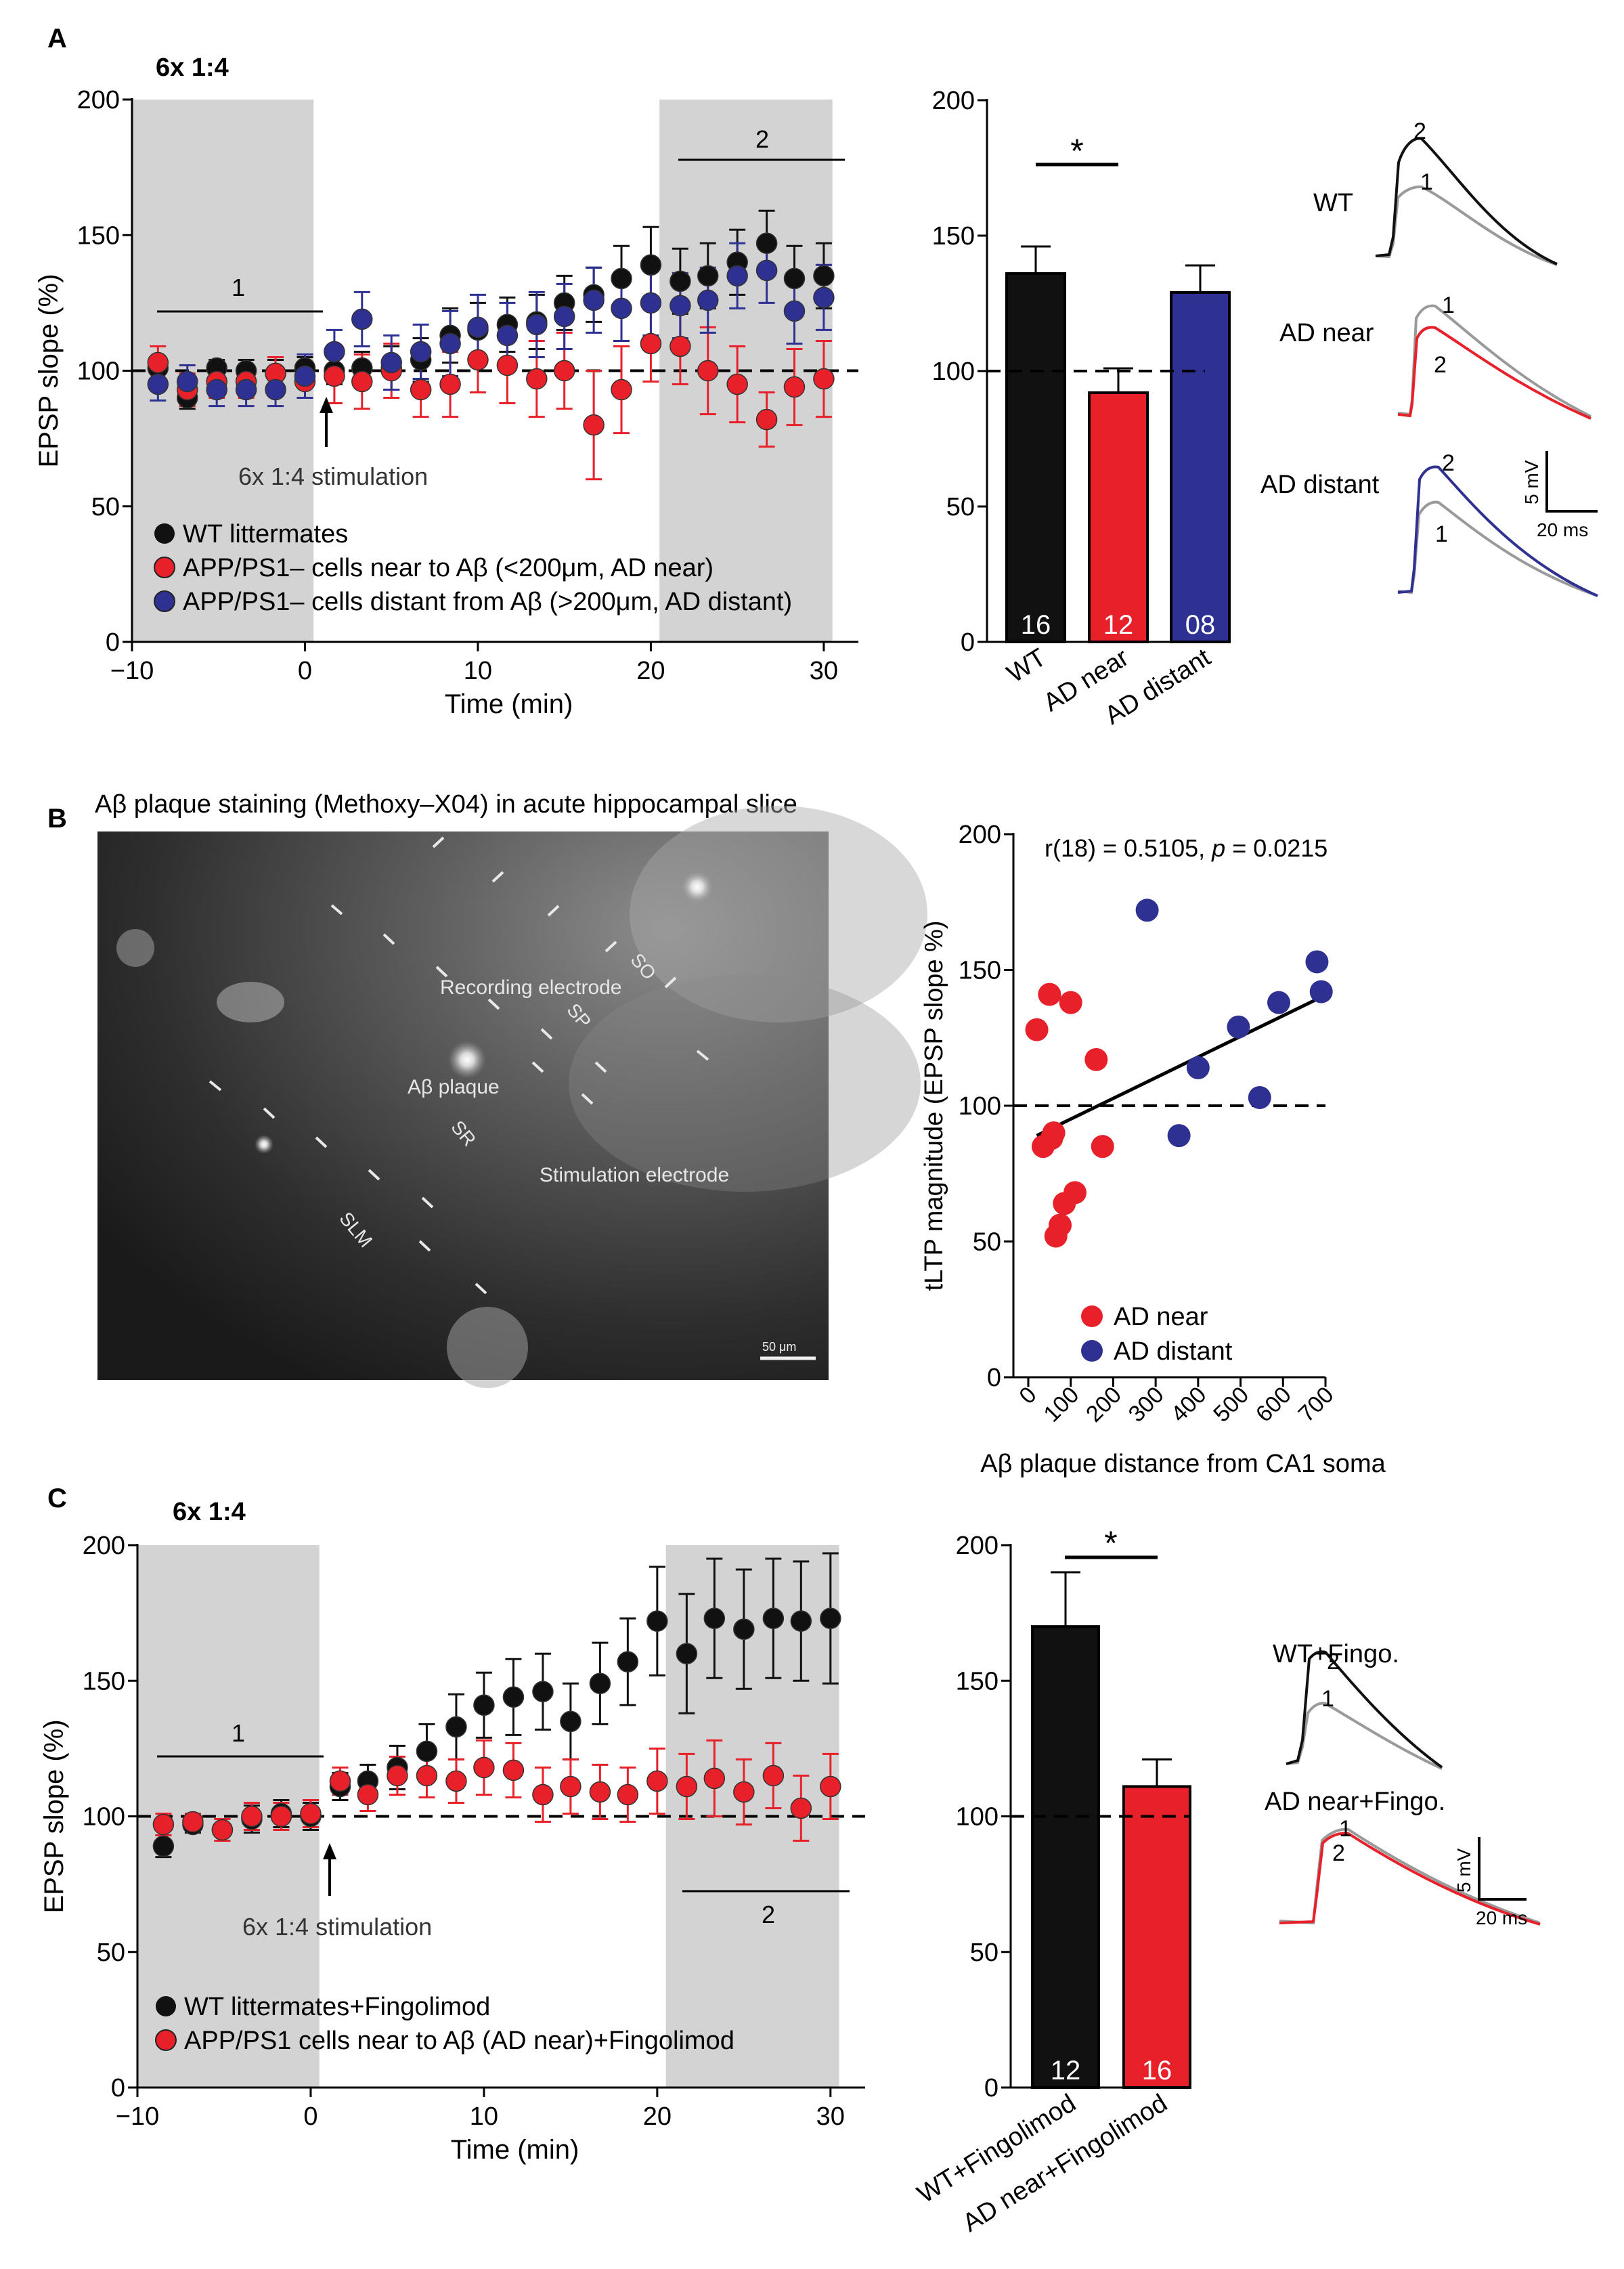  Describe the element at coordinates (454, 1087) in the screenshot. I see `label-plaque: Aβ plaque` at that location.